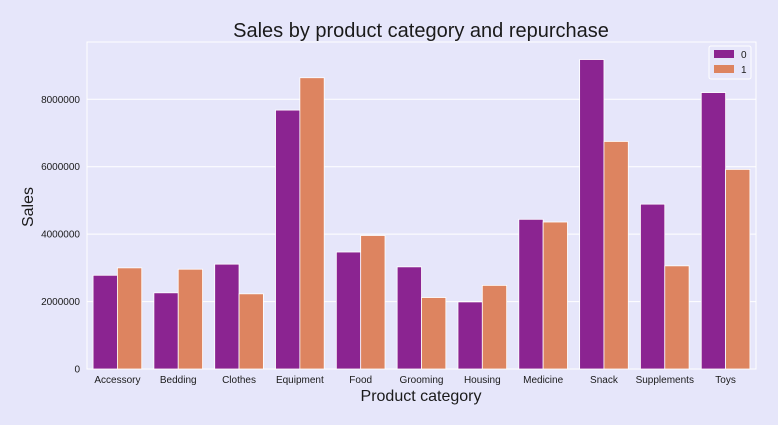  Describe the element at coordinates (178, 380) in the screenshot. I see `x-tick-label-bedding: Bedding` at that location.